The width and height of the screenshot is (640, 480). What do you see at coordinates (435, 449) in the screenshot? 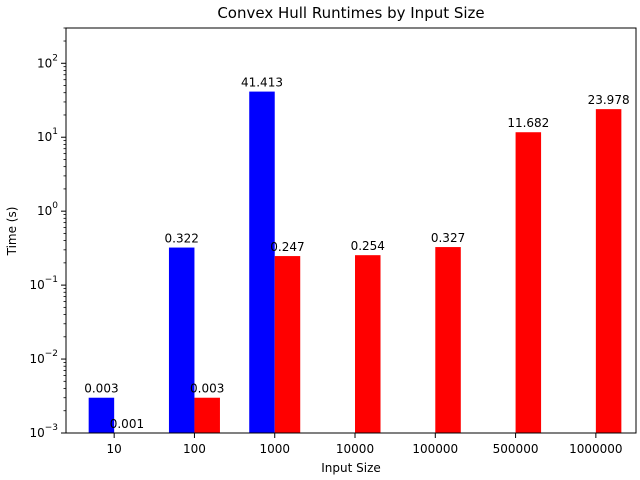
I see `x-tick-label: 100000` at bounding box center [435, 449].